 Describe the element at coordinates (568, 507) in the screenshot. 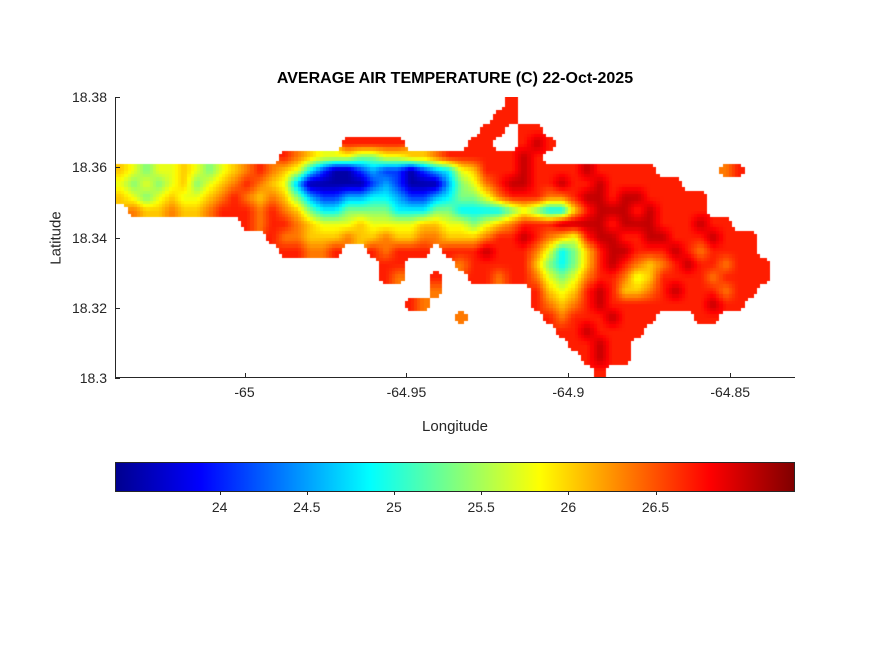

I see `colorbar-tick-label: 26` at that location.